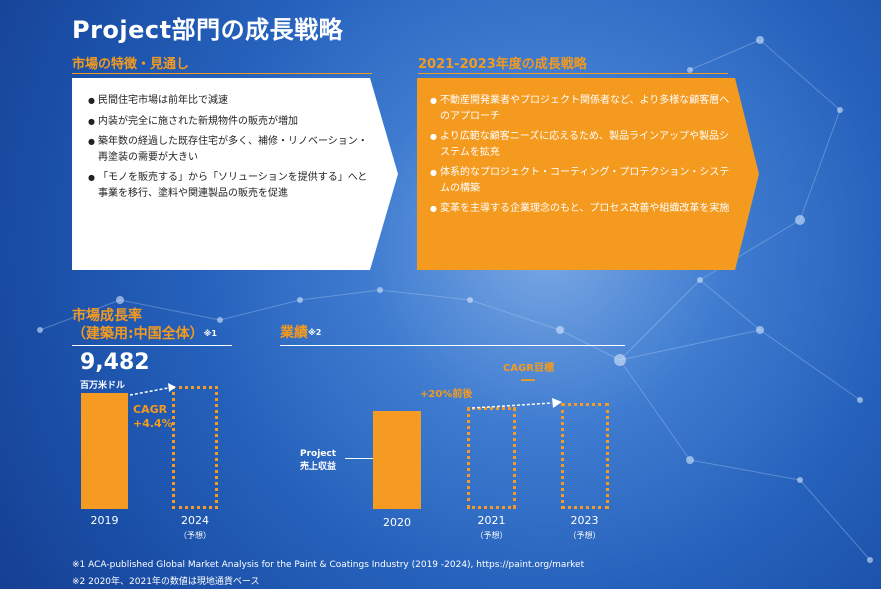  I want to click on growth-annotation: +20%前後, so click(446, 394).